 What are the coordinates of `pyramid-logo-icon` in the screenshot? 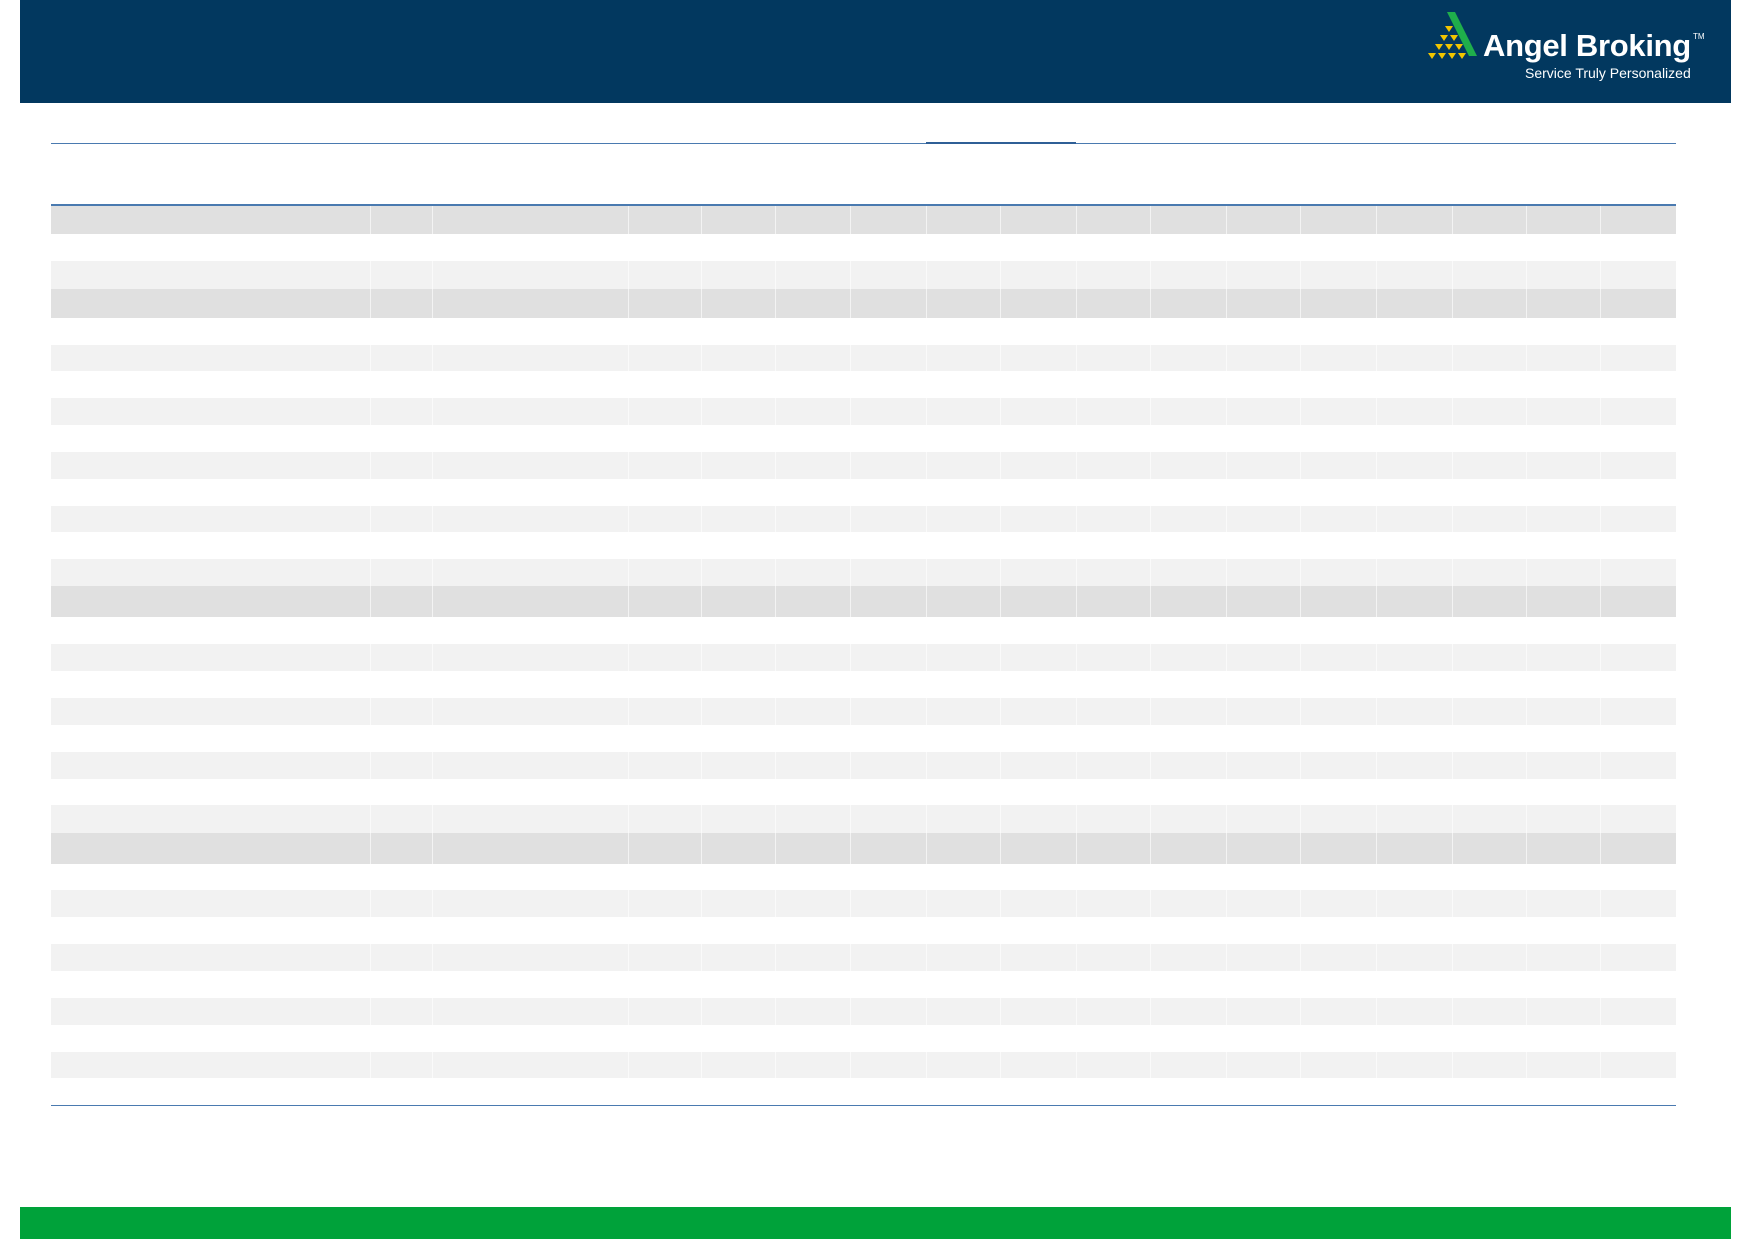 It's located at (1452, 35).